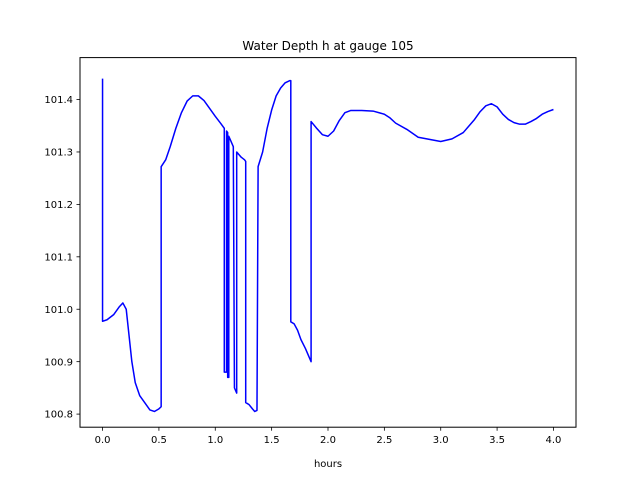  Describe the element at coordinates (554, 440) in the screenshot. I see `x-tick-label: 4.0` at that location.